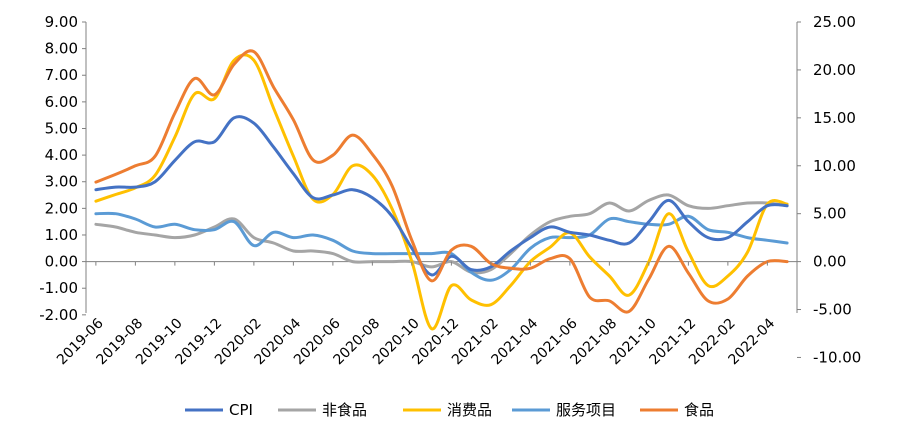 The image size is (897, 439). I want to click on right-tick-label: 10.00, so click(834, 166).